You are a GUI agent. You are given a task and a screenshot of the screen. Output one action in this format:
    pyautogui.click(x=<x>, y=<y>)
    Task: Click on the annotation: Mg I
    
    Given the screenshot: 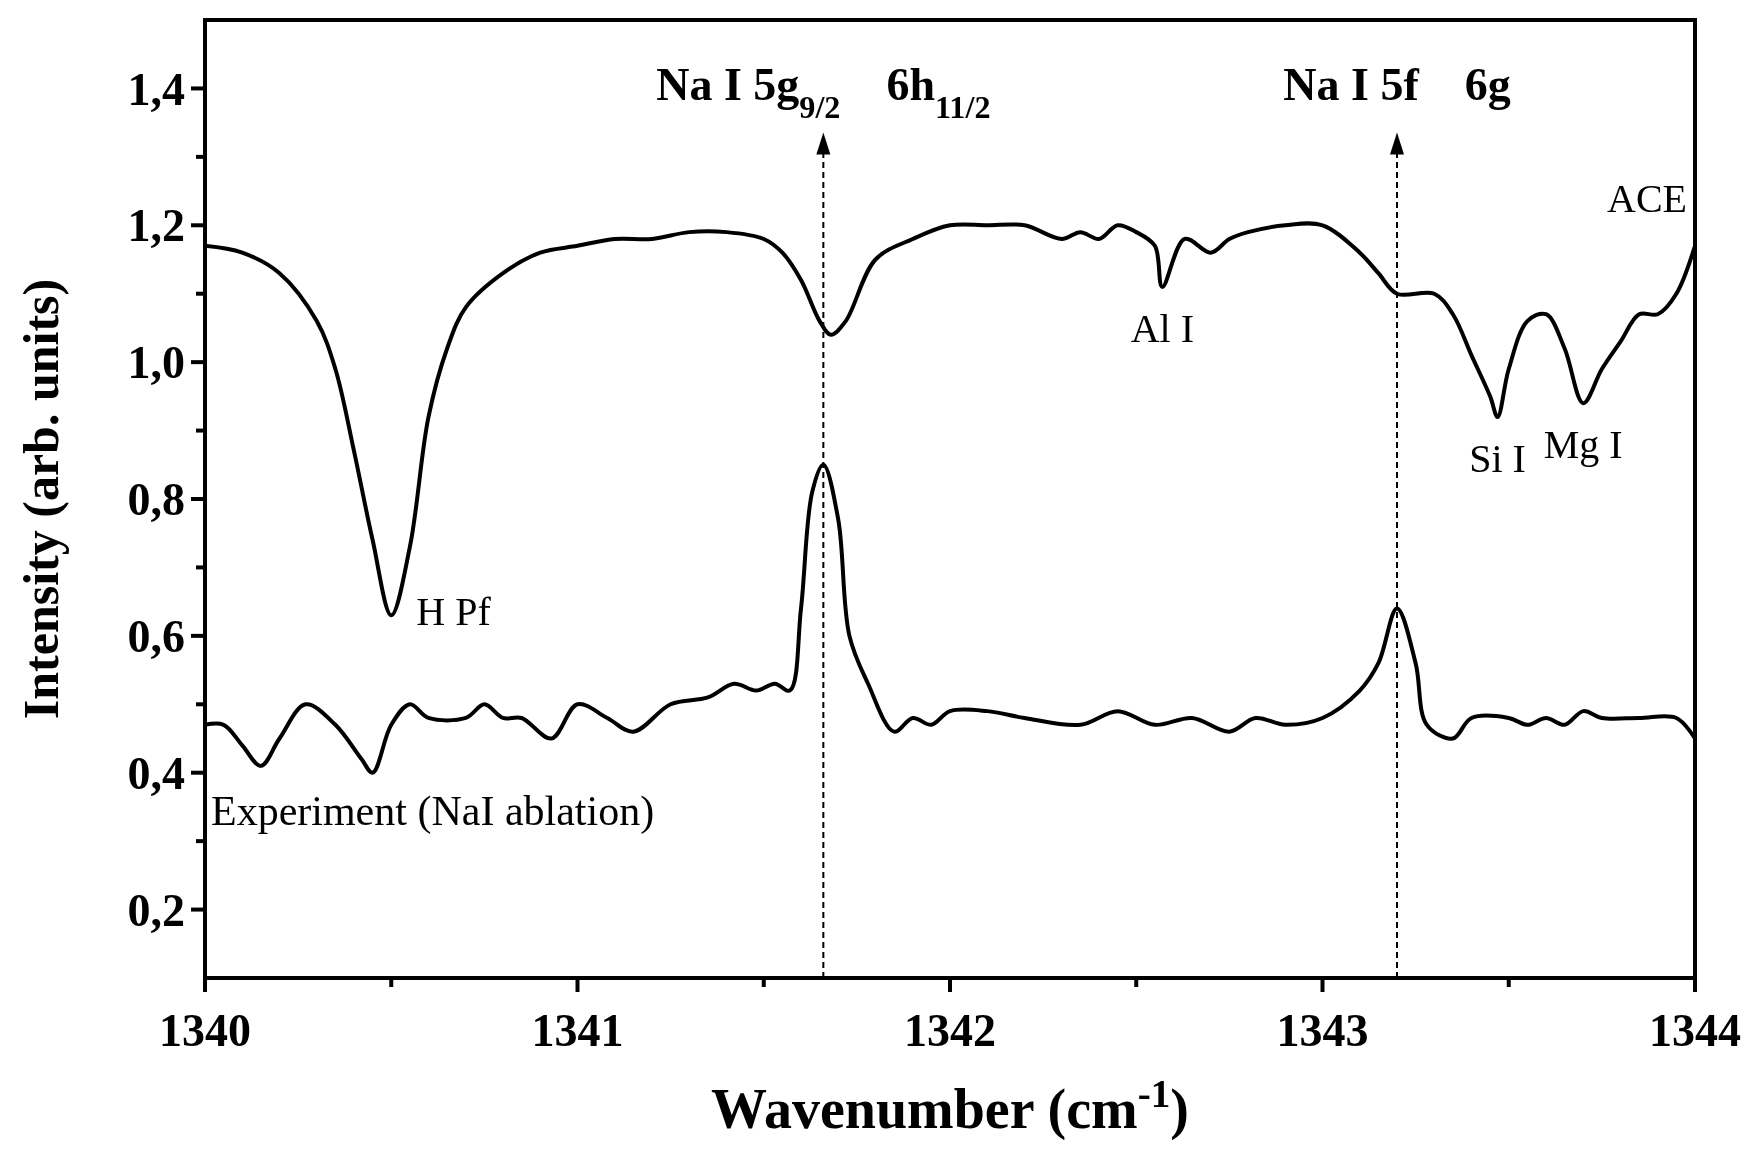 What is the action you would take?
    pyautogui.click(x=1583, y=445)
    